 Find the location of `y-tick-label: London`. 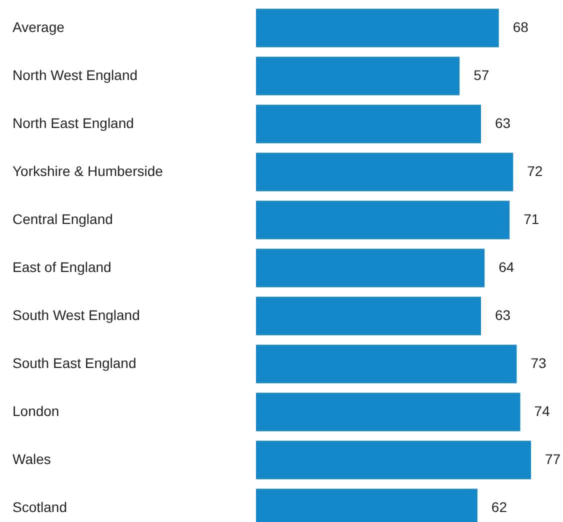

y-tick-label: London is located at coordinates (36, 411).